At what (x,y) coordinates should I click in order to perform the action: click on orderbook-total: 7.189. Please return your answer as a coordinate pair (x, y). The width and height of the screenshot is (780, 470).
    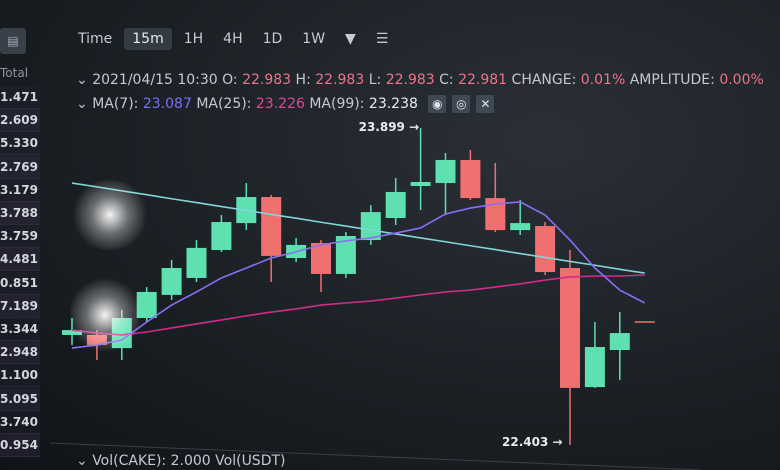
    Looking at the image, I should click on (20, 306).